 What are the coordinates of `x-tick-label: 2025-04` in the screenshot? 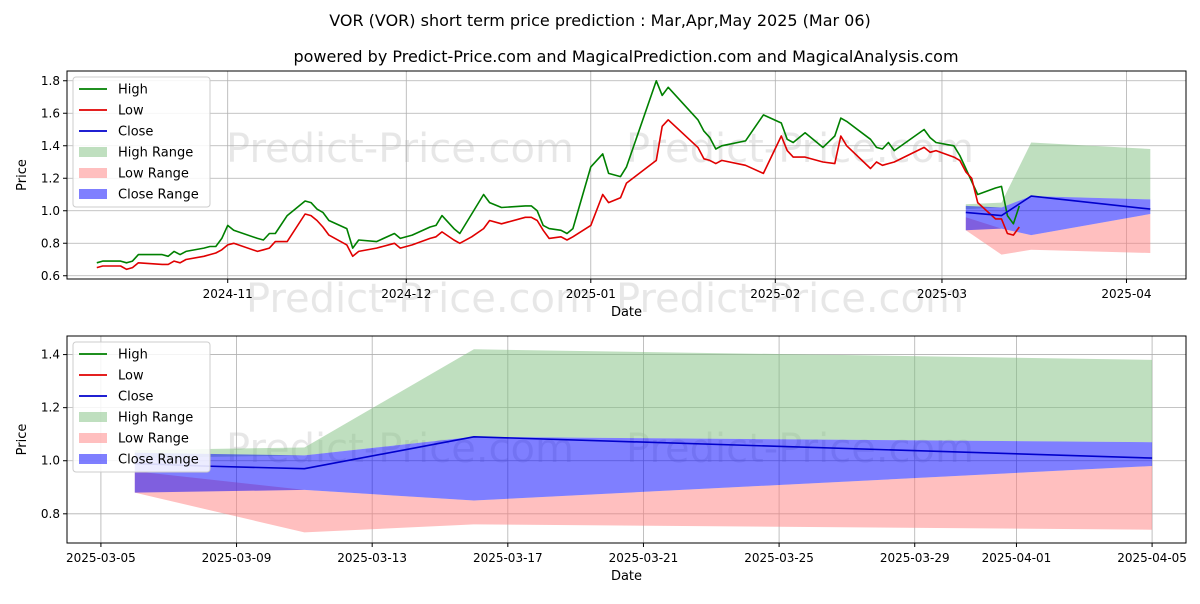 It's located at (1126, 294).